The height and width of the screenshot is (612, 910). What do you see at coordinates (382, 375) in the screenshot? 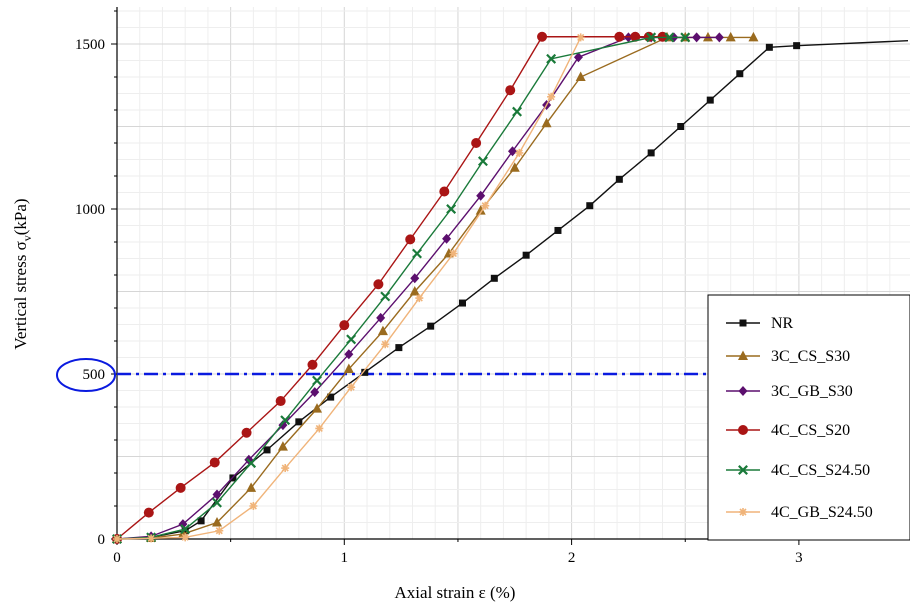
I see `reference-line-group` at bounding box center [382, 375].